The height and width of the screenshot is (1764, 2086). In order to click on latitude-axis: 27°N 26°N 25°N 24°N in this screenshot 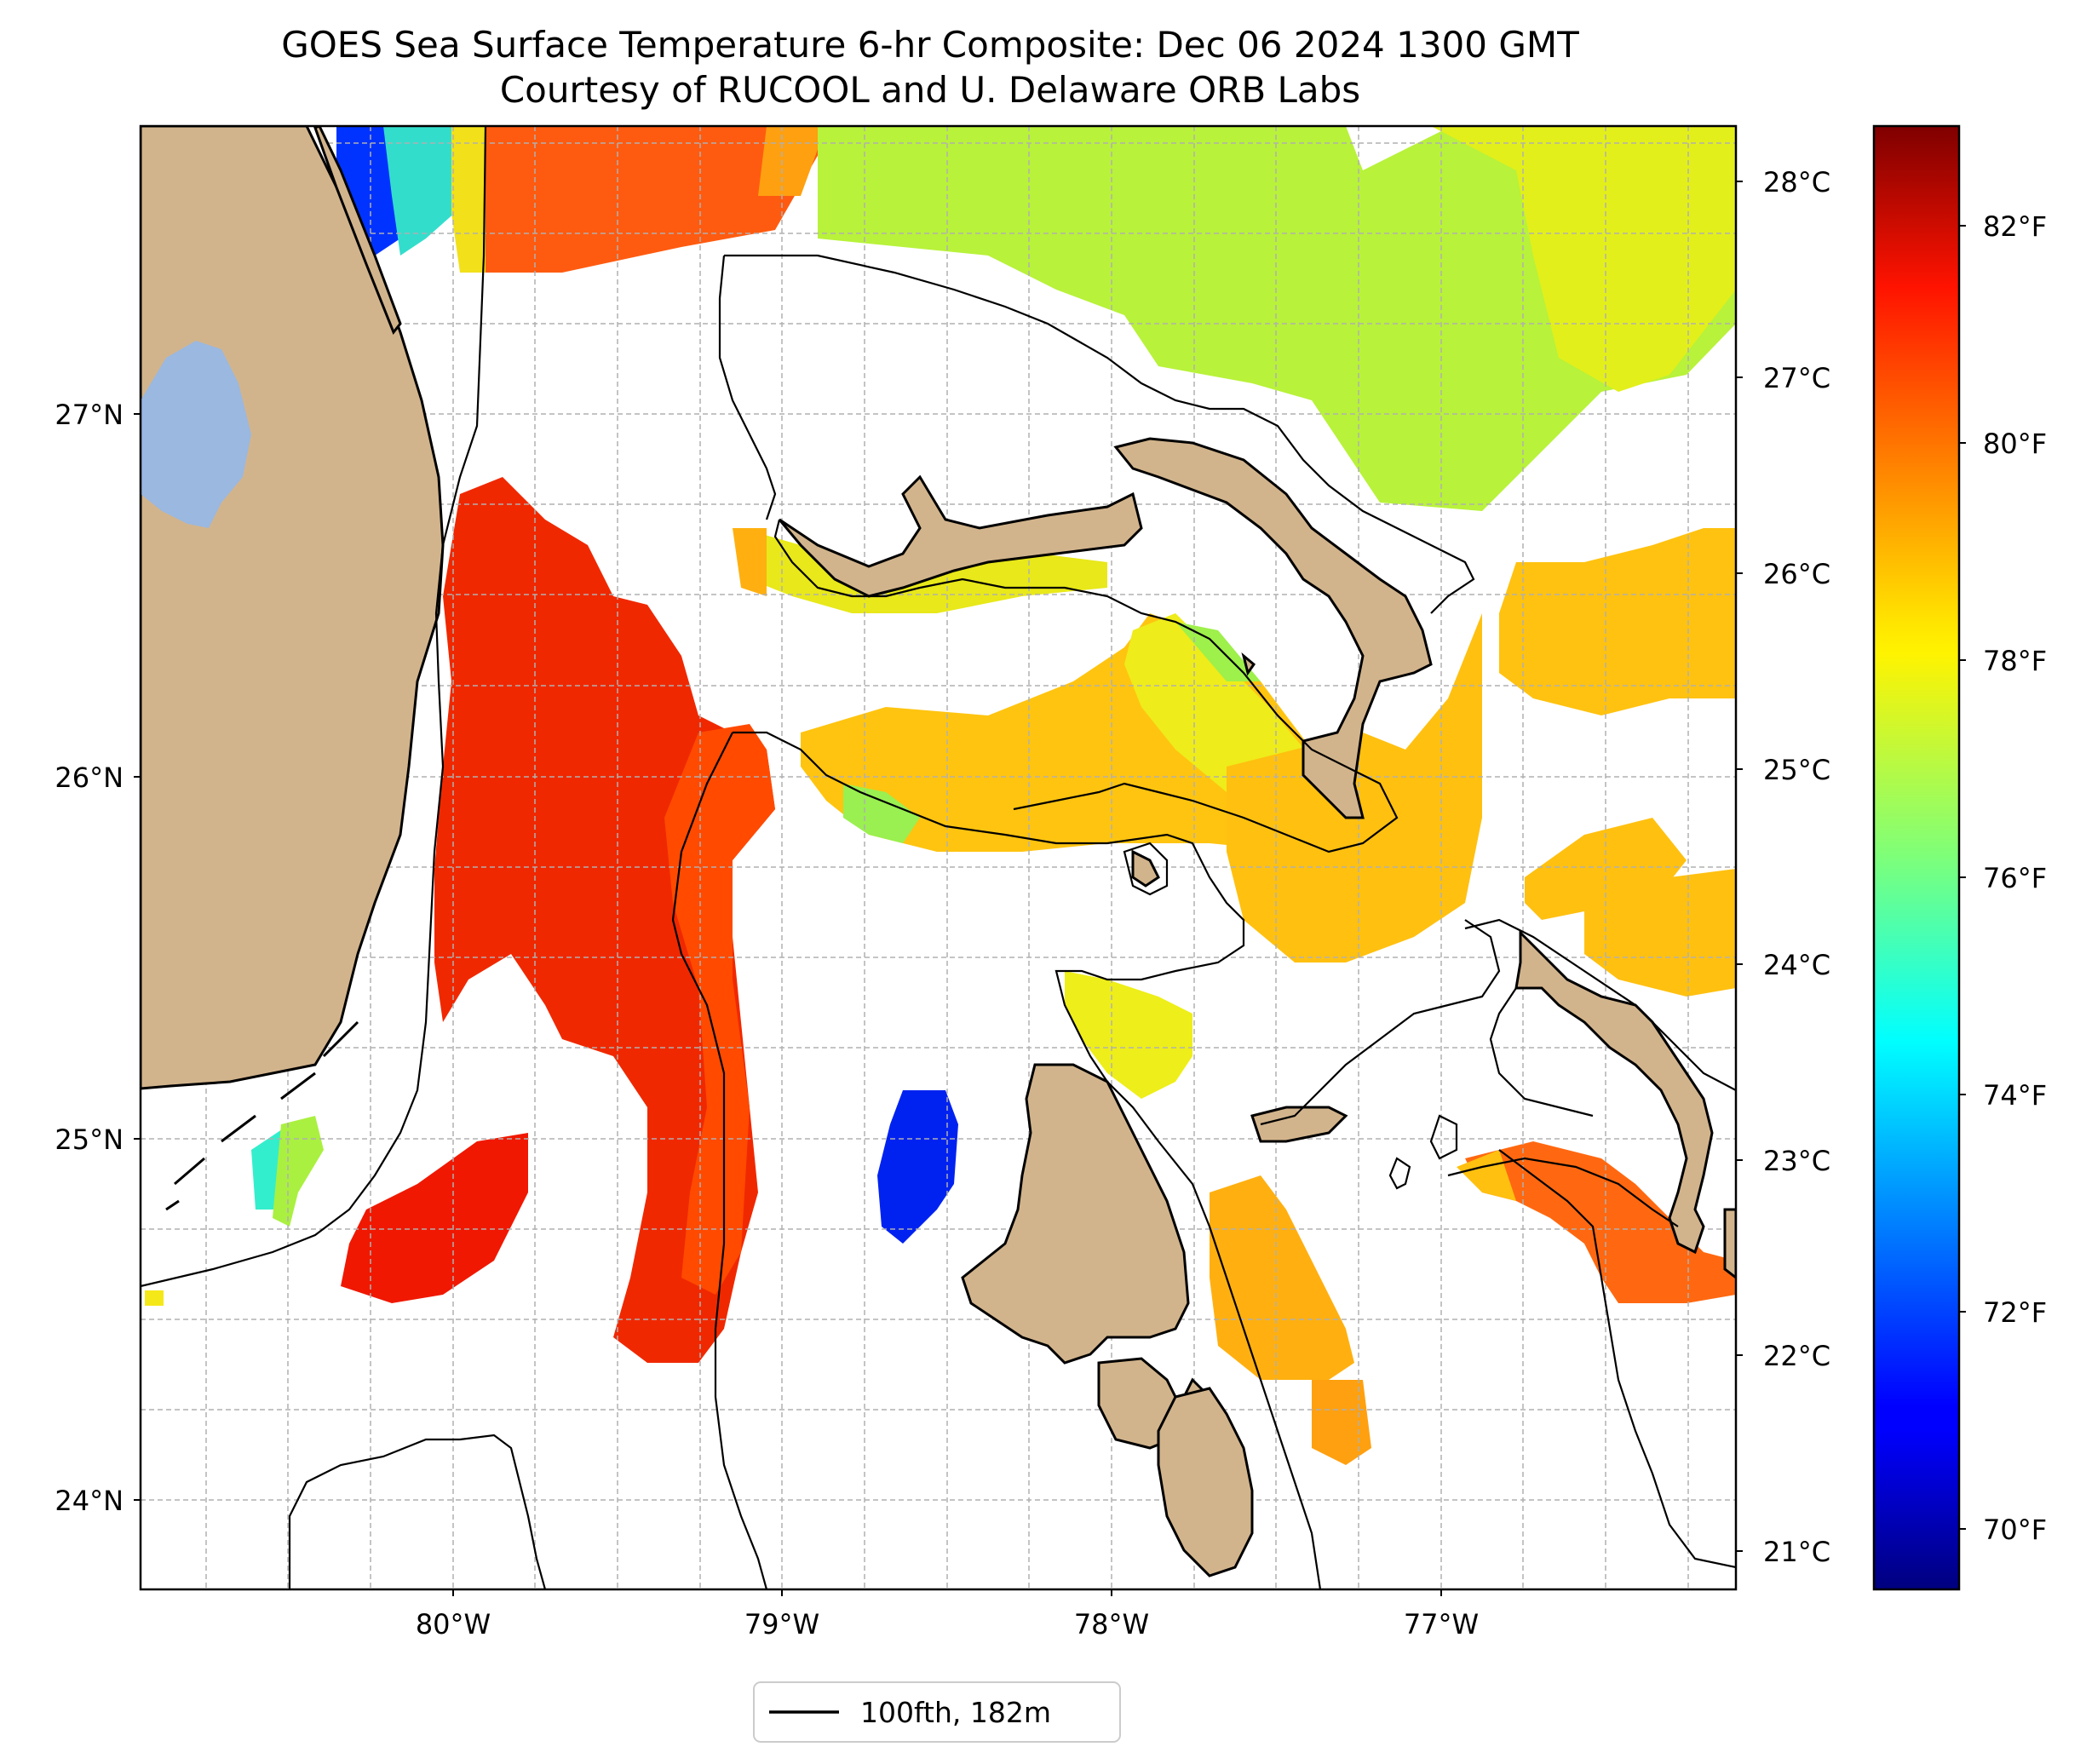, I will do `click(98, 958)`.